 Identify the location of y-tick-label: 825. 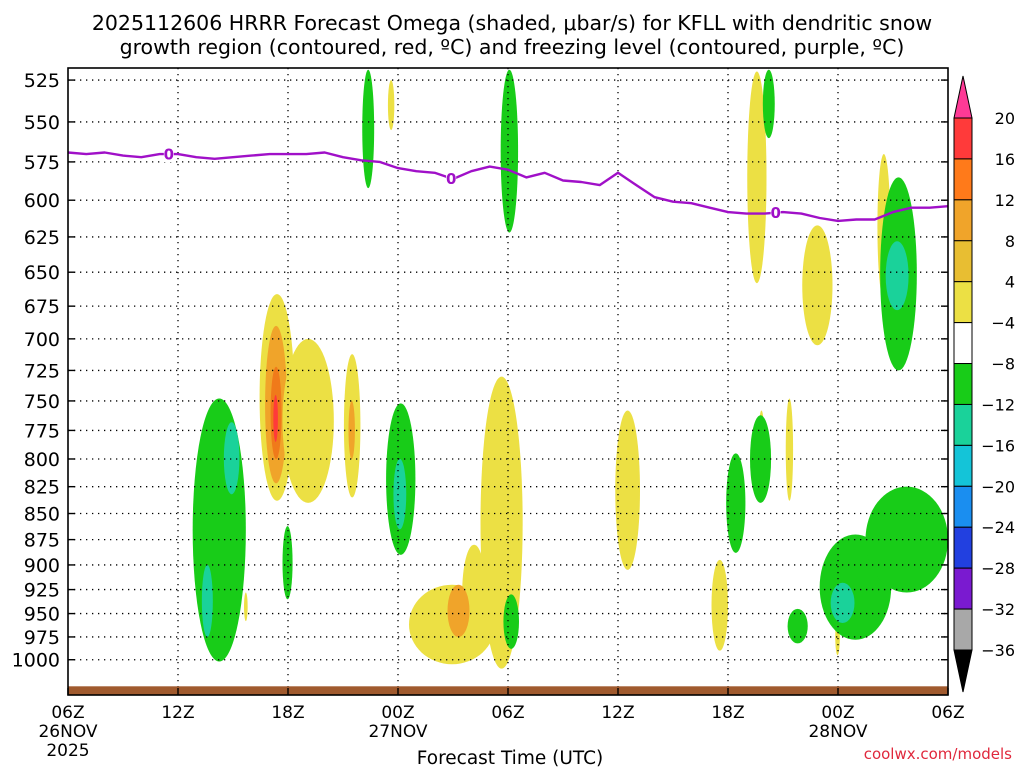
(42, 488).